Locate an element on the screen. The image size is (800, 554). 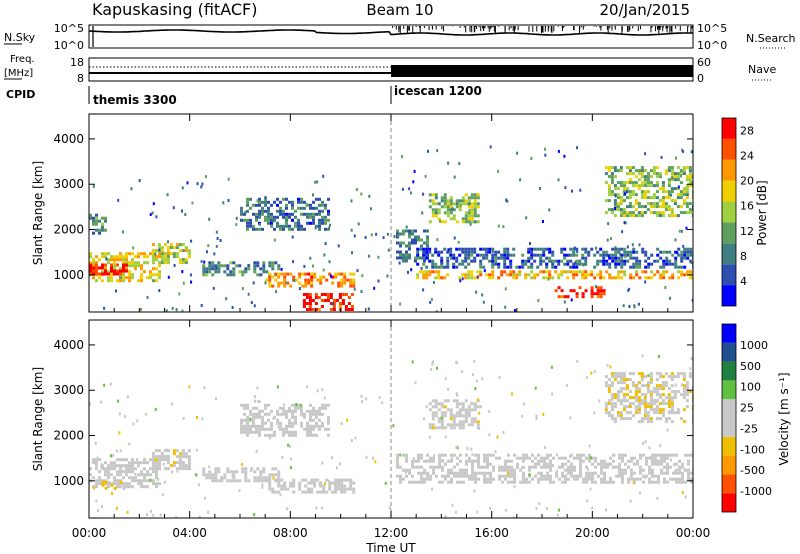
beam-label: Beam 10 is located at coordinates (399, 10).